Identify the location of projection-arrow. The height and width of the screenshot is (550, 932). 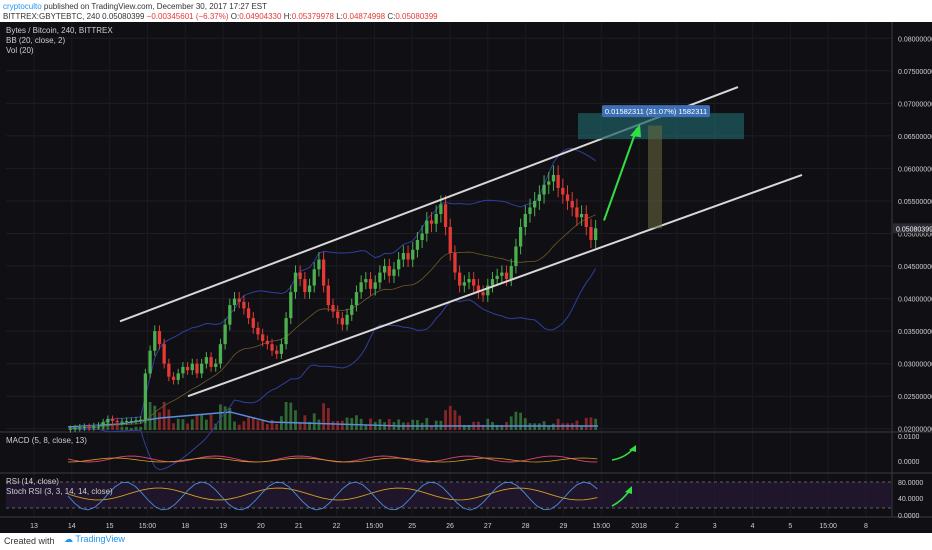
(620, 174).